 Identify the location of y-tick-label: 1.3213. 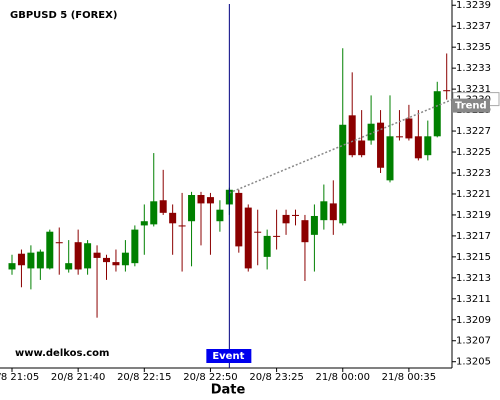
(473, 278).